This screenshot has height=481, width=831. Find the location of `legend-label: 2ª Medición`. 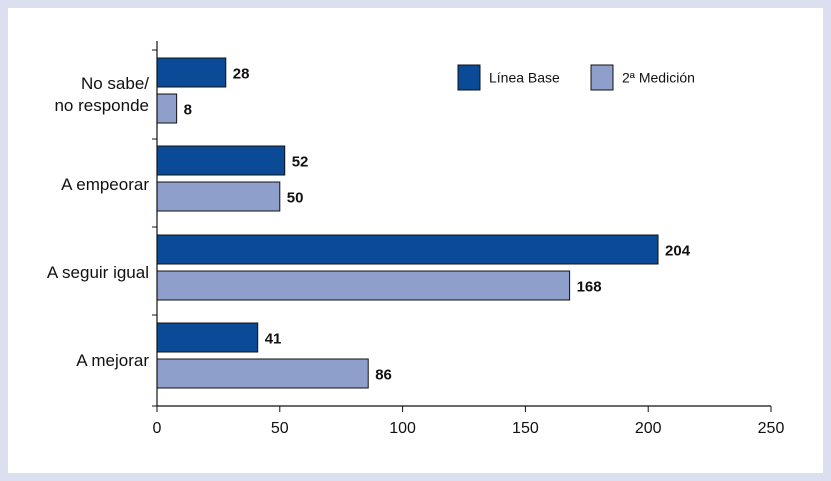

legend-label: 2ª Medición is located at coordinates (658, 78).